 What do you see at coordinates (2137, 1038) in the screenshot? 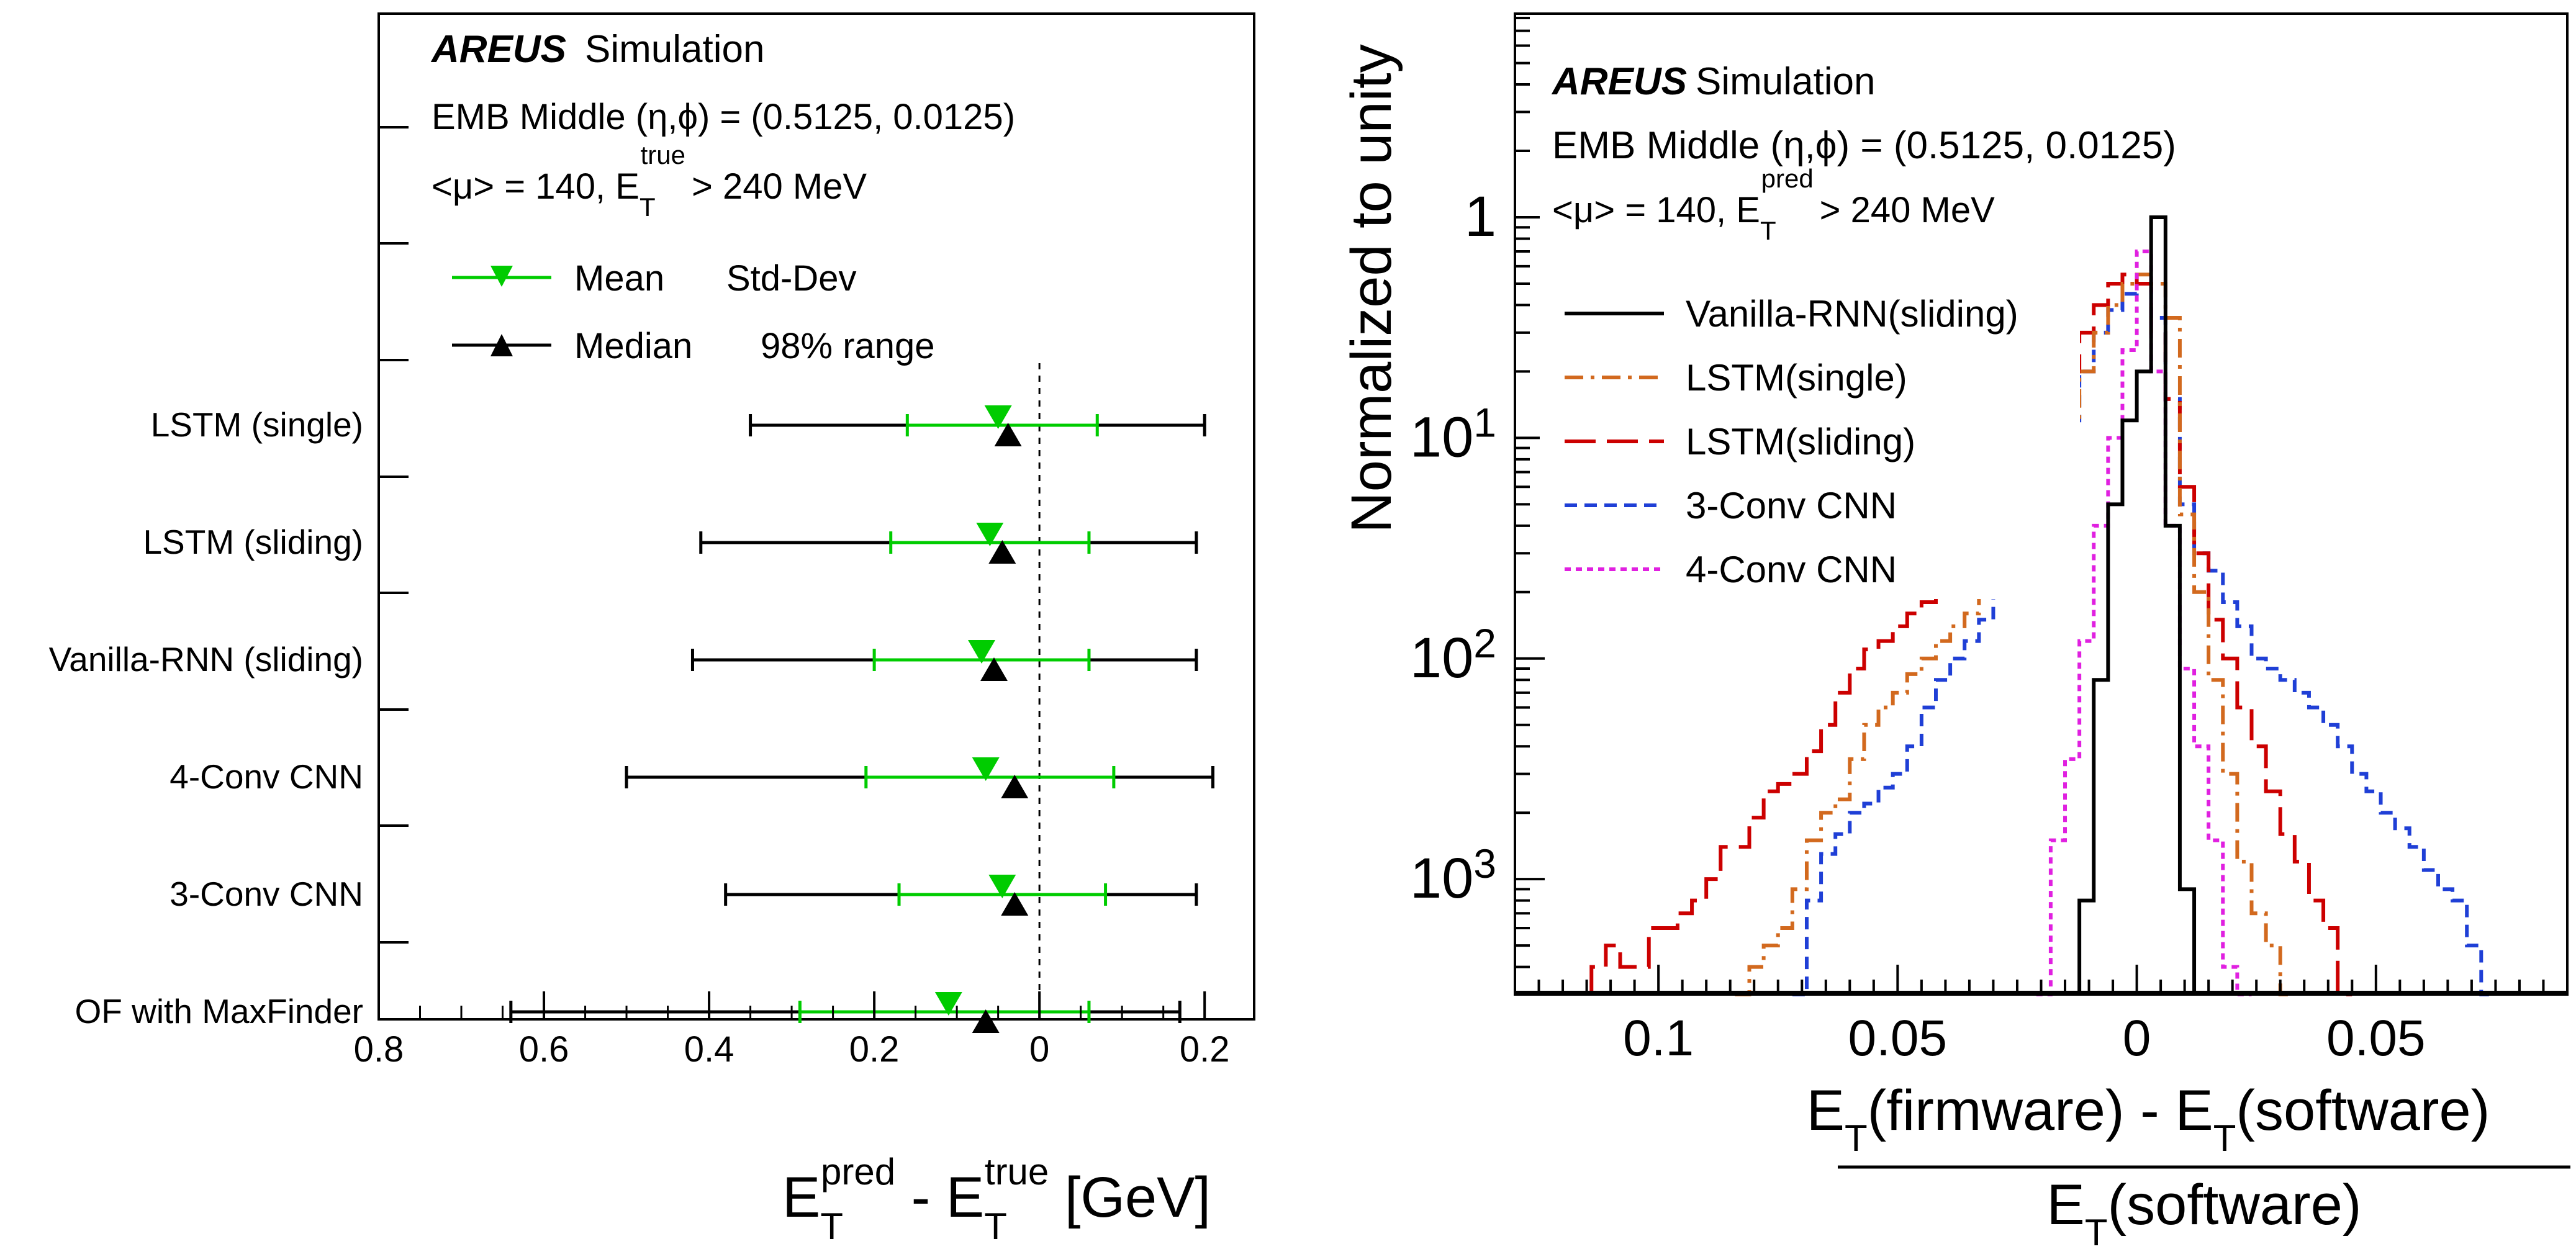
I see `right-xtick-label: 0` at bounding box center [2137, 1038].